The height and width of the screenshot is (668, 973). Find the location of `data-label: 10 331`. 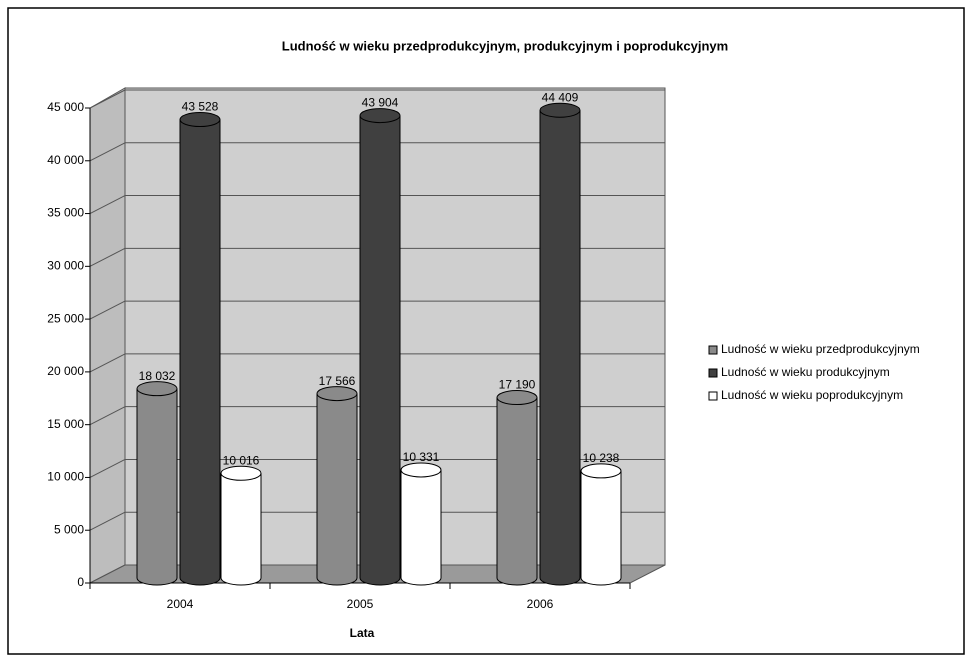

data-label: 10 331 is located at coordinates (421, 457).